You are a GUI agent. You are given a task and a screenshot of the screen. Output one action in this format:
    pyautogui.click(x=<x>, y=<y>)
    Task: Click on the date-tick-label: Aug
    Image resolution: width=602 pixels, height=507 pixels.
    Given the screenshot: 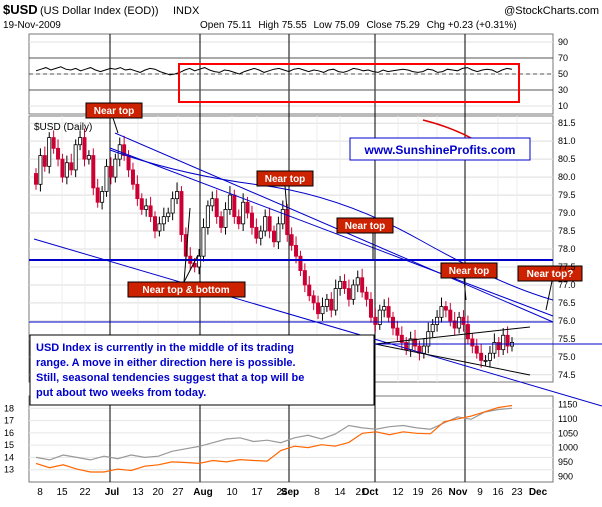 What is the action you would take?
    pyautogui.click(x=202, y=492)
    